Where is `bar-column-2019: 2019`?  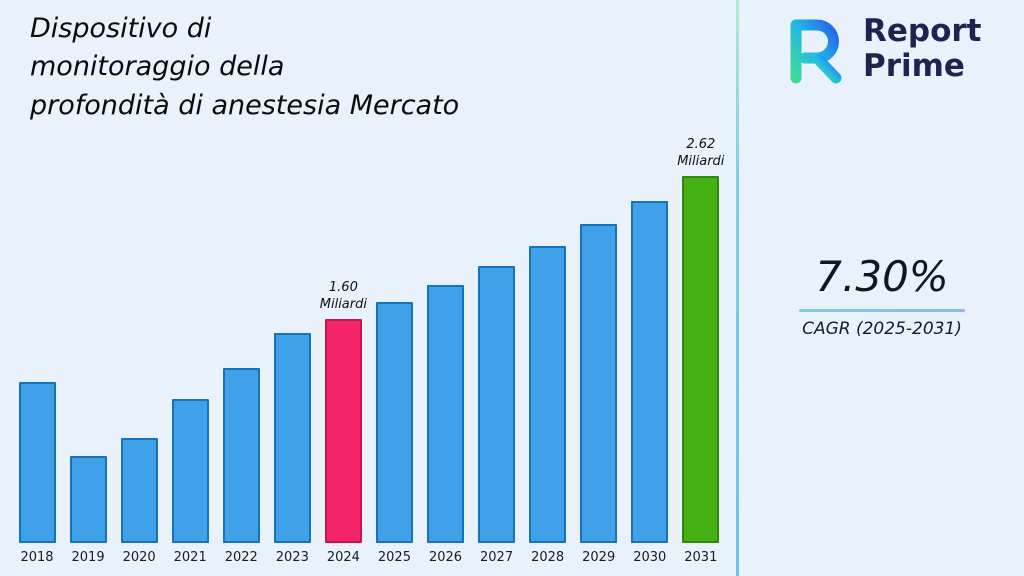 bar-column-2019: 2019 is located at coordinates (88, 511).